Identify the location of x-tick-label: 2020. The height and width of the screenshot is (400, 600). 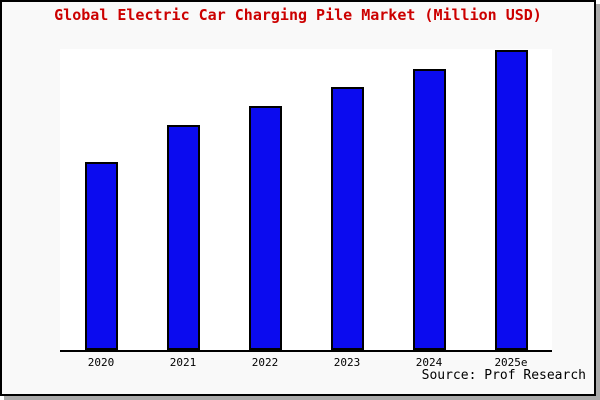
(101, 362).